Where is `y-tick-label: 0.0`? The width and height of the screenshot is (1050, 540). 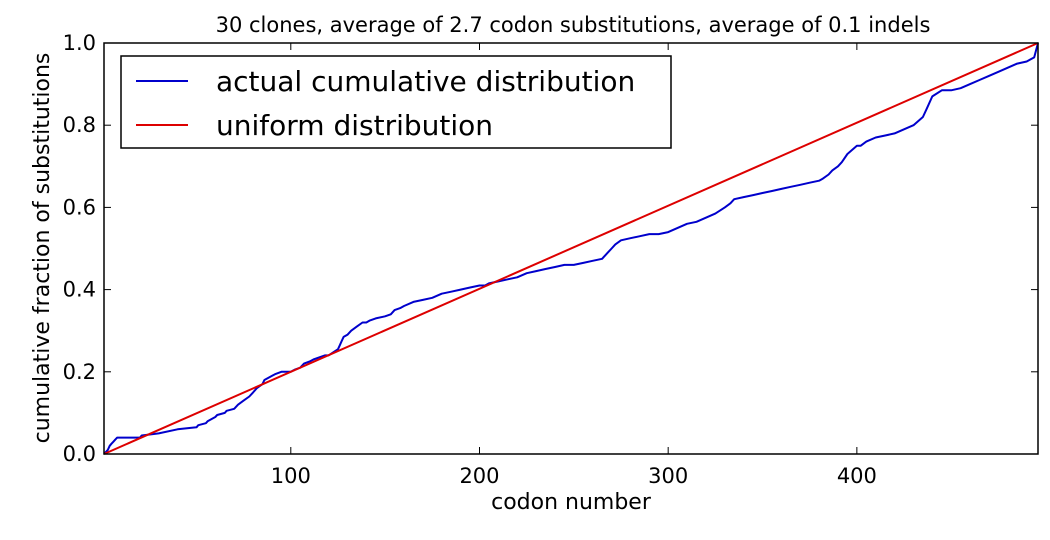
y-tick-label: 0.0 is located at coordinates (79, 454).